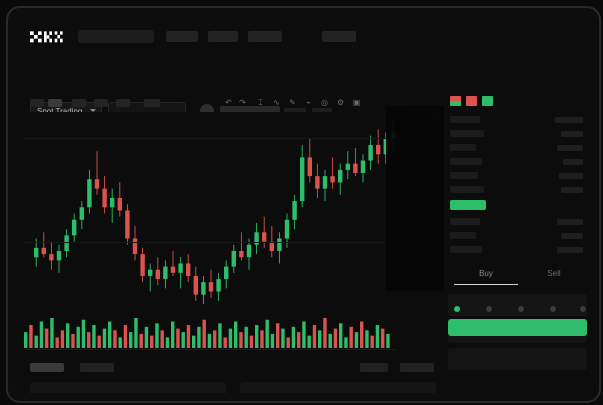  I want to click on orderbook-asks-icon, so click(471, 101).